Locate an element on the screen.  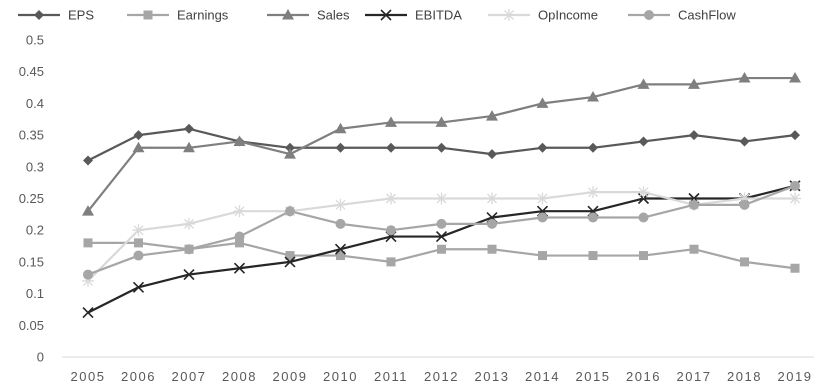
x-tick-label: 2015 is located at coordinates (593, 376).